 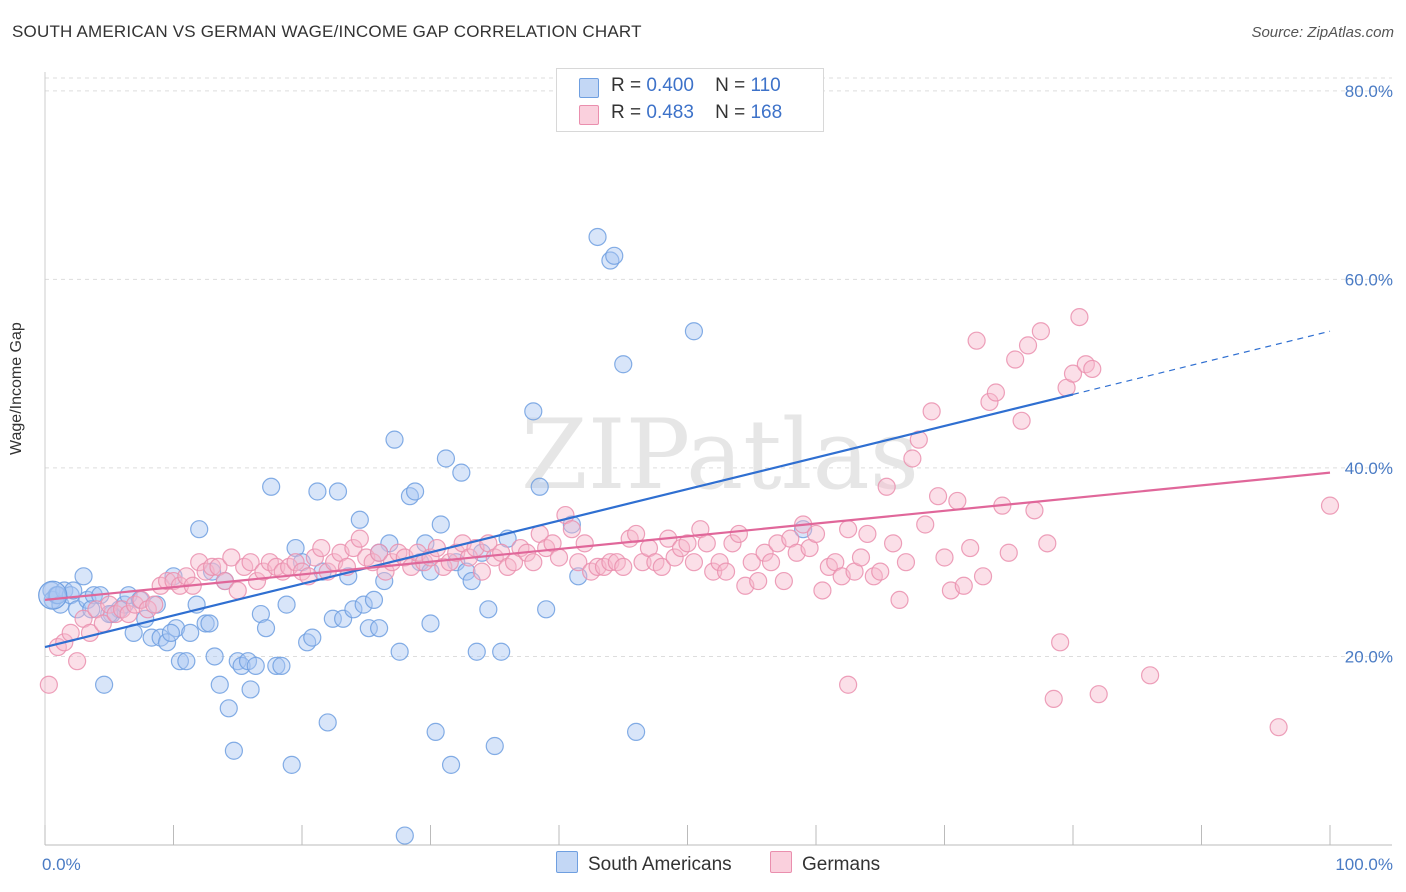 I want to click on legend-n-label: N =, so click(x=730, y=112).